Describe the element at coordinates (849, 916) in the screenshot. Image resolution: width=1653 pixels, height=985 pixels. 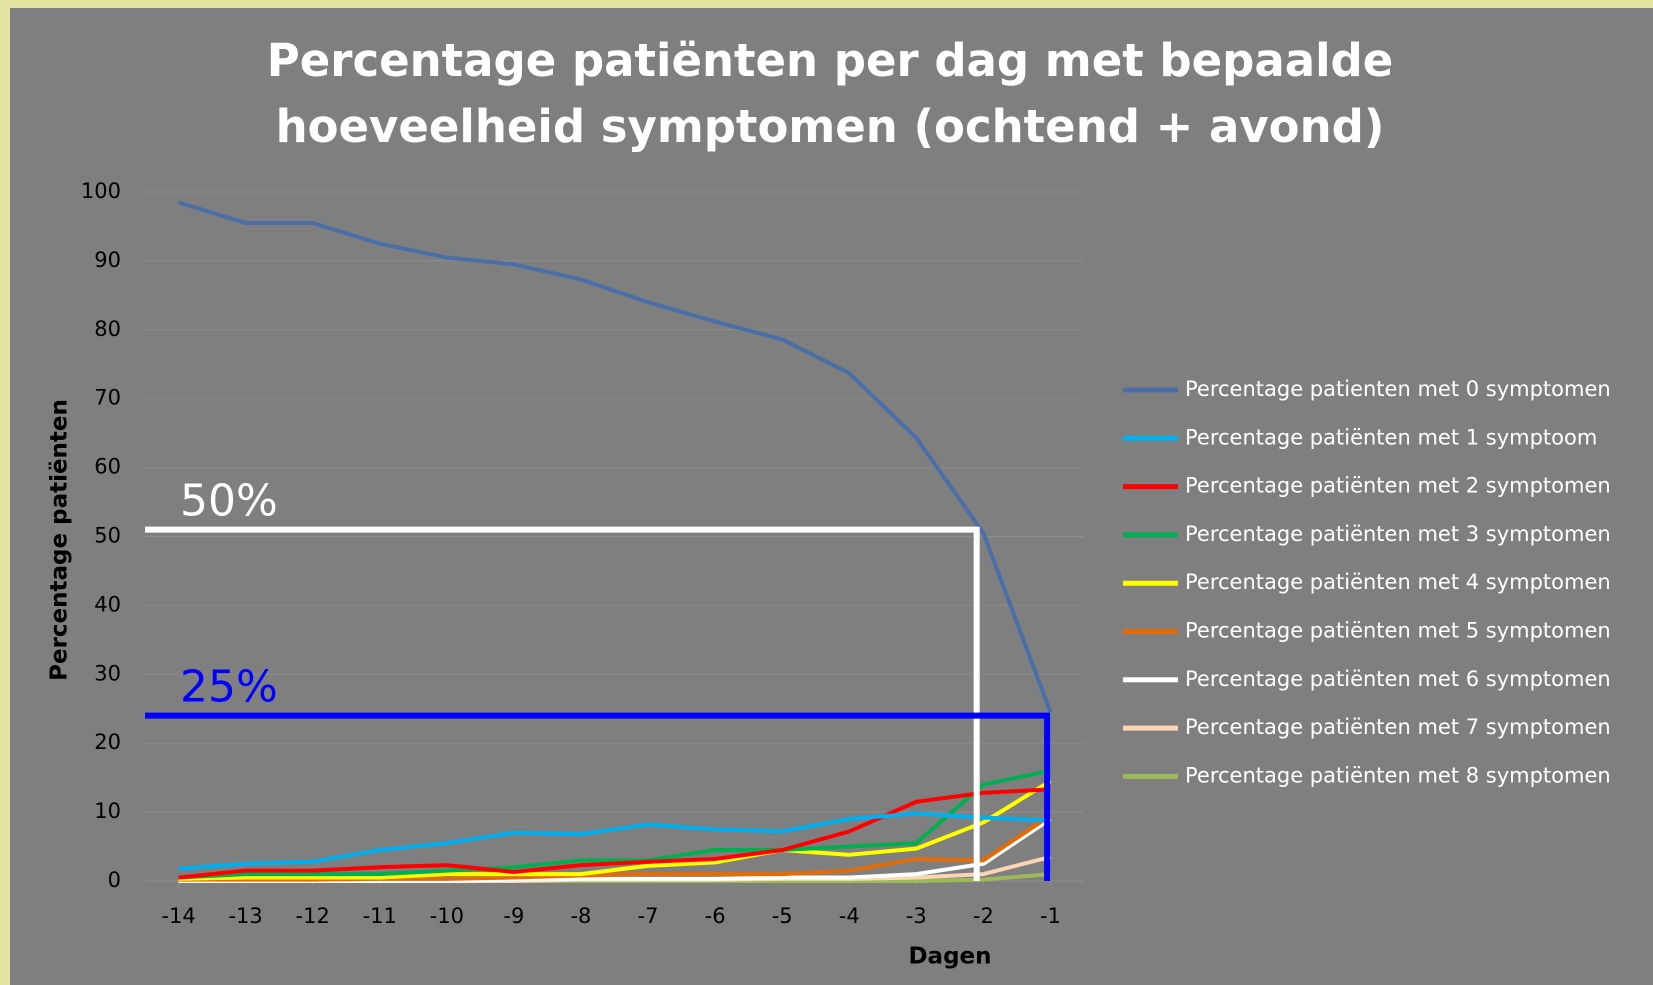
I see `x-tick-label: -4` at that location.